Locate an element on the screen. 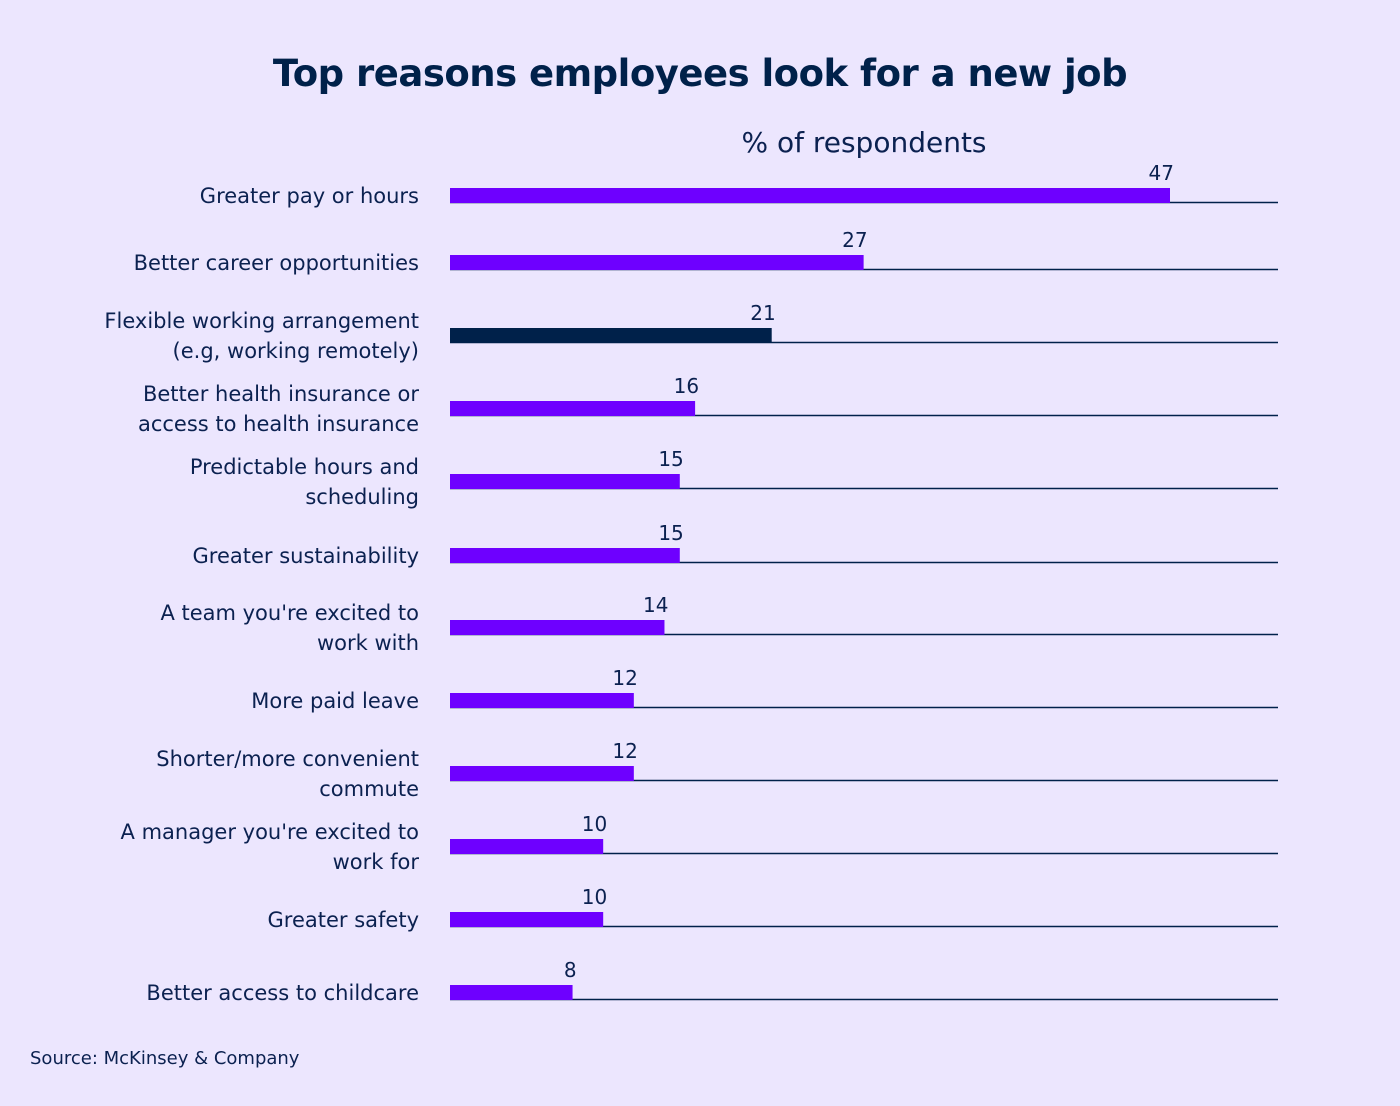 Image resolution: width=1400 pixels, height=1106 pixels. category-label: Greater safety is located at coordinates (343, 920).